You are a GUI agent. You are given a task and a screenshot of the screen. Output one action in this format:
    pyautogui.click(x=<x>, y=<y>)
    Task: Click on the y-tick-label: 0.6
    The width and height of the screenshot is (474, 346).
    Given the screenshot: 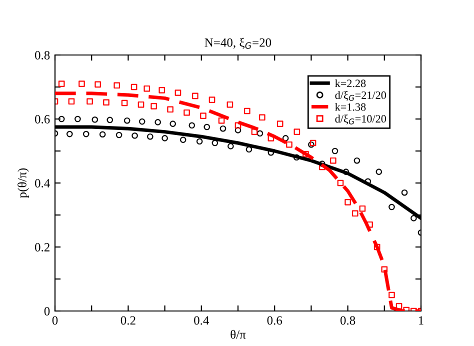 What is the action you would take?
    pyautogui.click(x=42, y=119)
    